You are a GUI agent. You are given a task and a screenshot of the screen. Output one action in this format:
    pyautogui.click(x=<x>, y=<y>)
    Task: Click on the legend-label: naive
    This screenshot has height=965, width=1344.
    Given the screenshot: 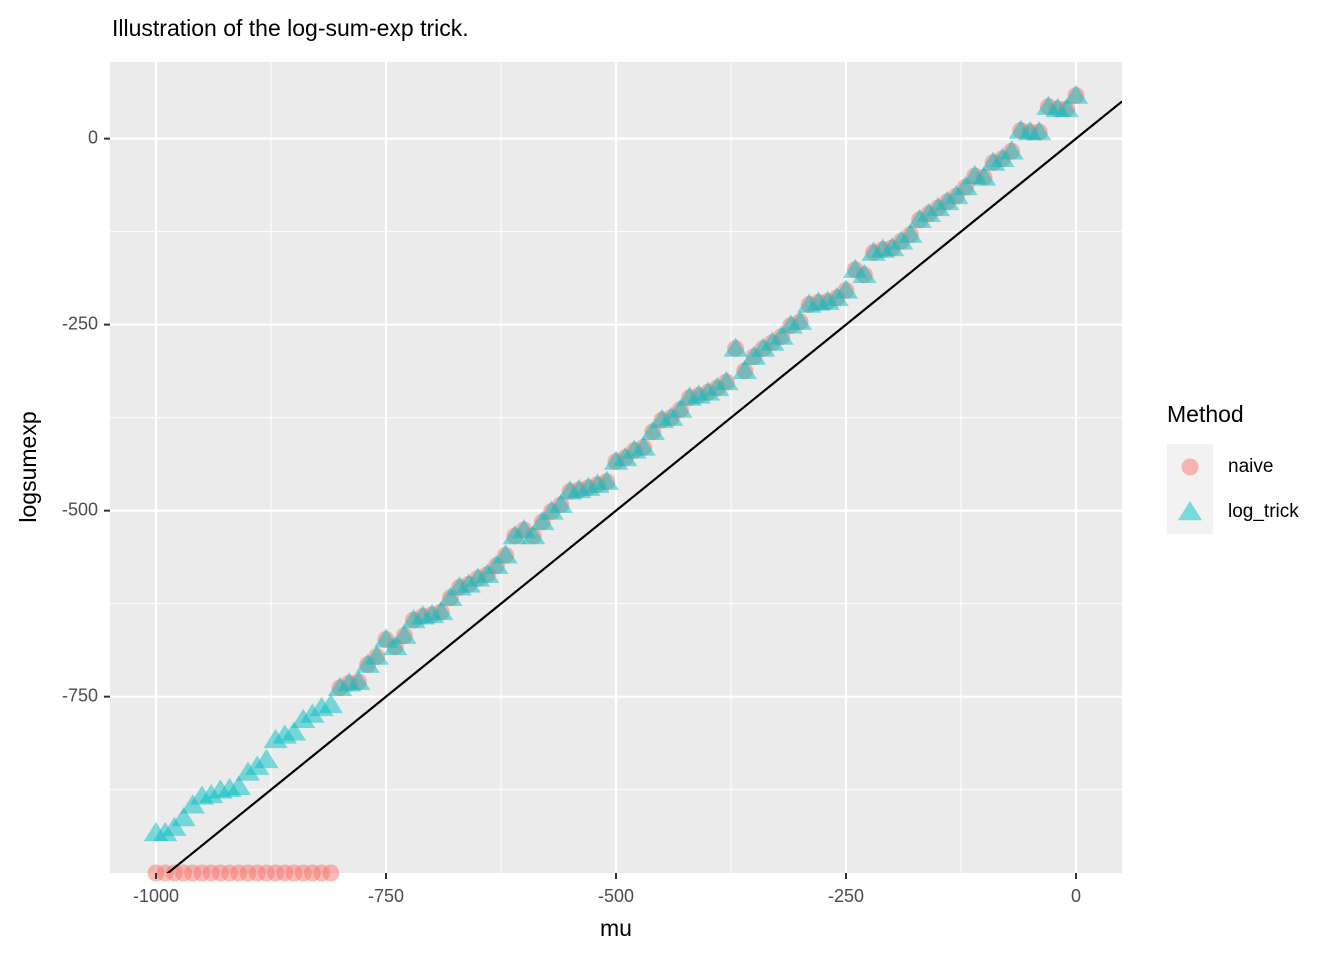 What is the action you would take?
    pyautogui.click(x=1250, y=466)
    